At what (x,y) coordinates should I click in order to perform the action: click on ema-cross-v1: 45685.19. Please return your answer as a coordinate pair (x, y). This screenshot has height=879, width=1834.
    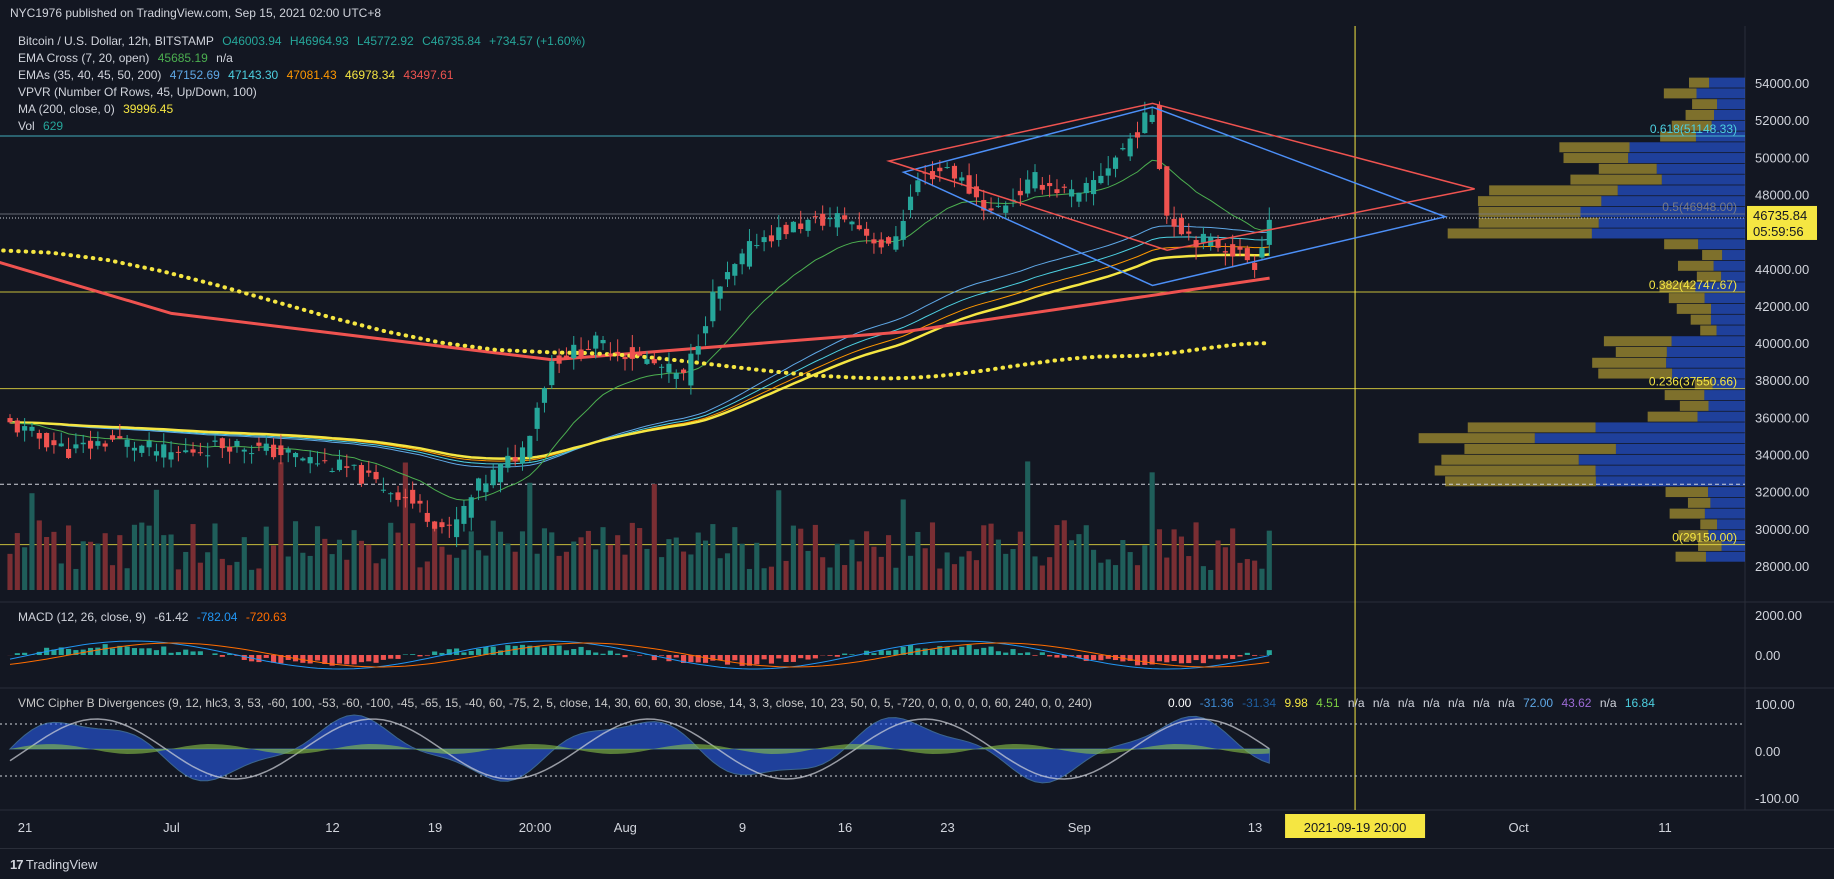
    Looking at the image, I should click on (183, 58).